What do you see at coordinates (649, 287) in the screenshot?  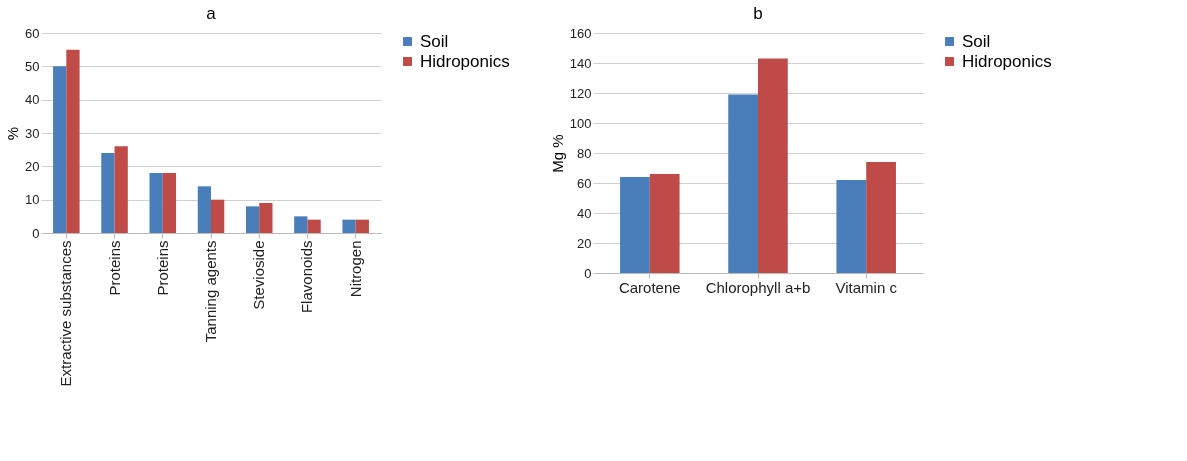 I see `x-tick-label: Carotene` at bounding box center [649, 287].